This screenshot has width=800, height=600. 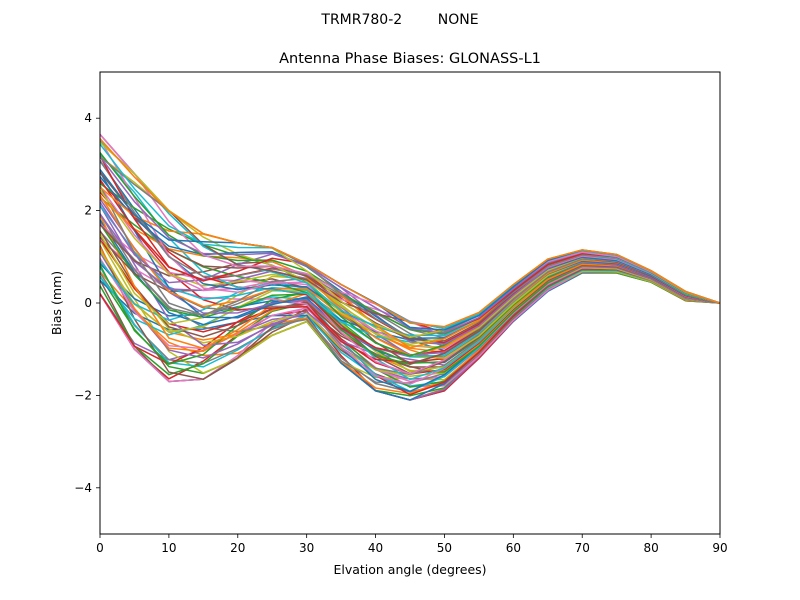 I want to click on x-tick-label: 80, so click(x=650, y=548).